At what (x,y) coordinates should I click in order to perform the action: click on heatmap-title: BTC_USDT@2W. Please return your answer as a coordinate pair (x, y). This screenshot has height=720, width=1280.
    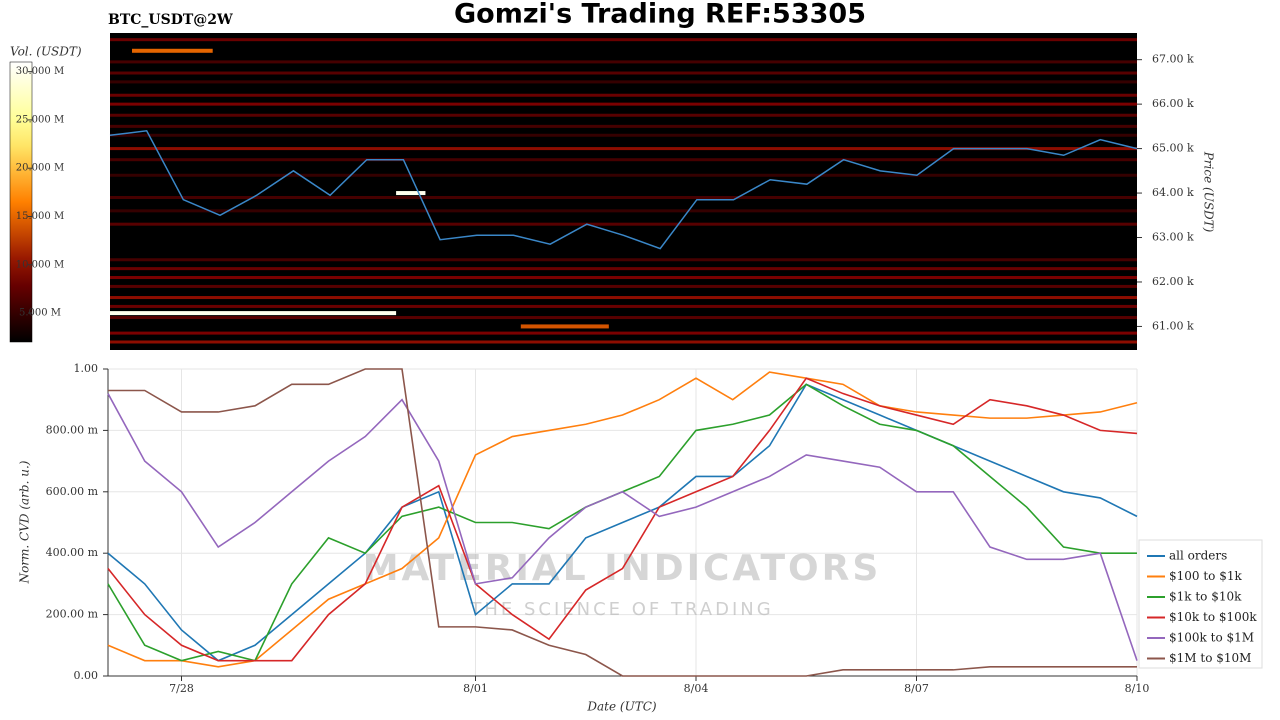
    Looking at the image, I should click on (170, 20).